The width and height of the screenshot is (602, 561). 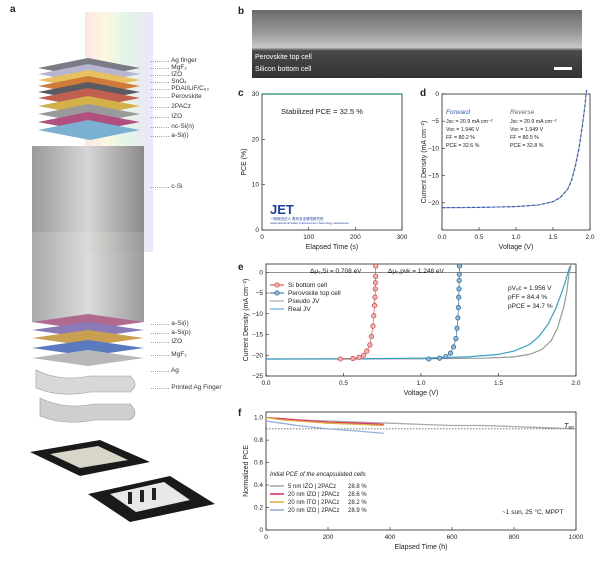 What do you see at coordinates (313, 495) in the screenshot?
I see `legend-label: 20 nm IZO | 2PACz` at bounding box center [313, 495].